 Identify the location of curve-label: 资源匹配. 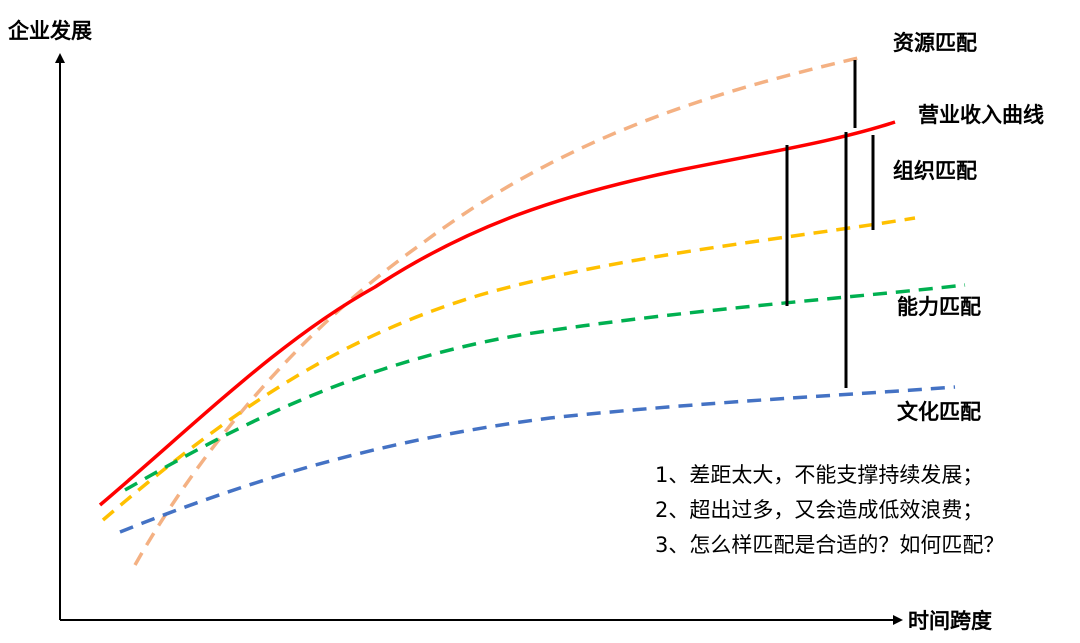
(935, 43).